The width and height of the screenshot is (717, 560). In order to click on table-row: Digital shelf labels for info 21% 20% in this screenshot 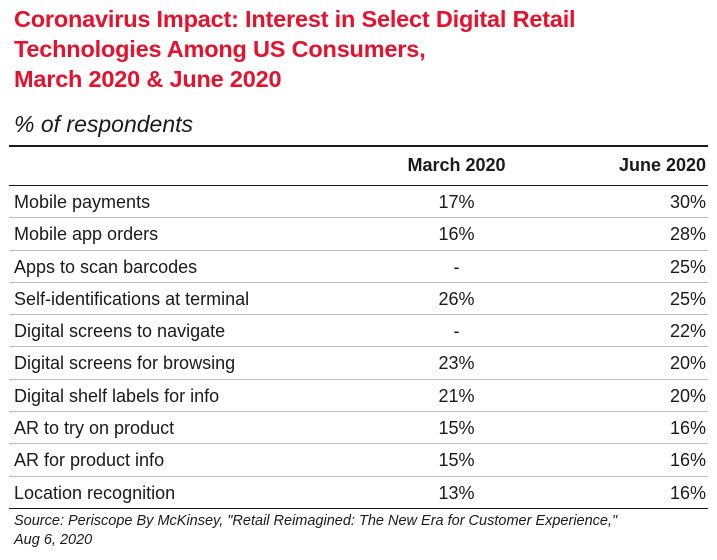, I will do `click(358, 396)`.